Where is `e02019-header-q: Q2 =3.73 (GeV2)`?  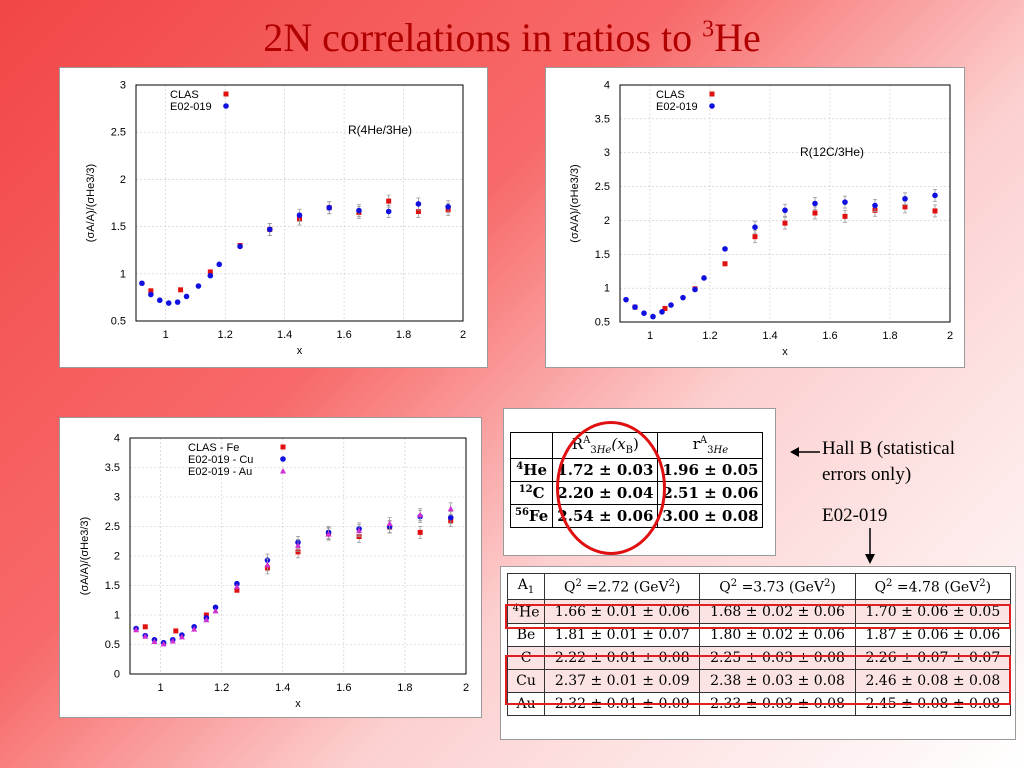 e02019-header-q: Q2 =3.73 (GeV2) is located at coordinates (777, 586).